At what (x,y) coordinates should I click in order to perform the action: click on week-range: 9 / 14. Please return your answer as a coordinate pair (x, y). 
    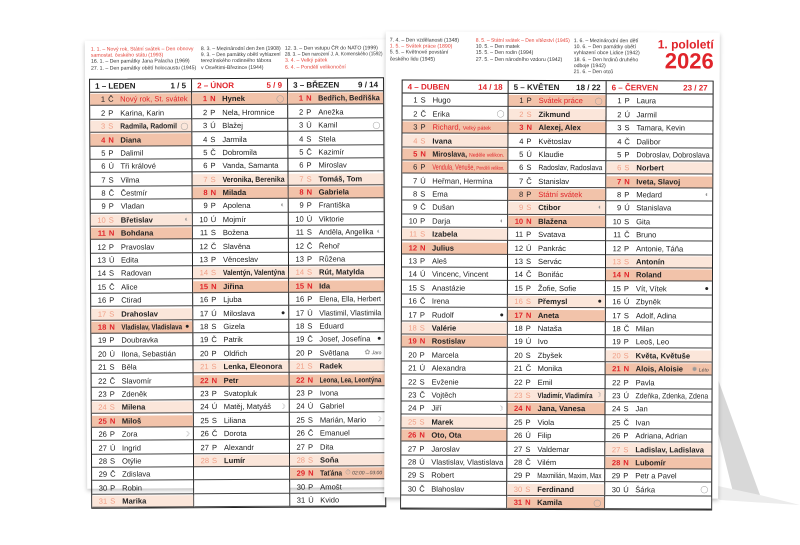
    Looking at the image, I should click on (368, 84).